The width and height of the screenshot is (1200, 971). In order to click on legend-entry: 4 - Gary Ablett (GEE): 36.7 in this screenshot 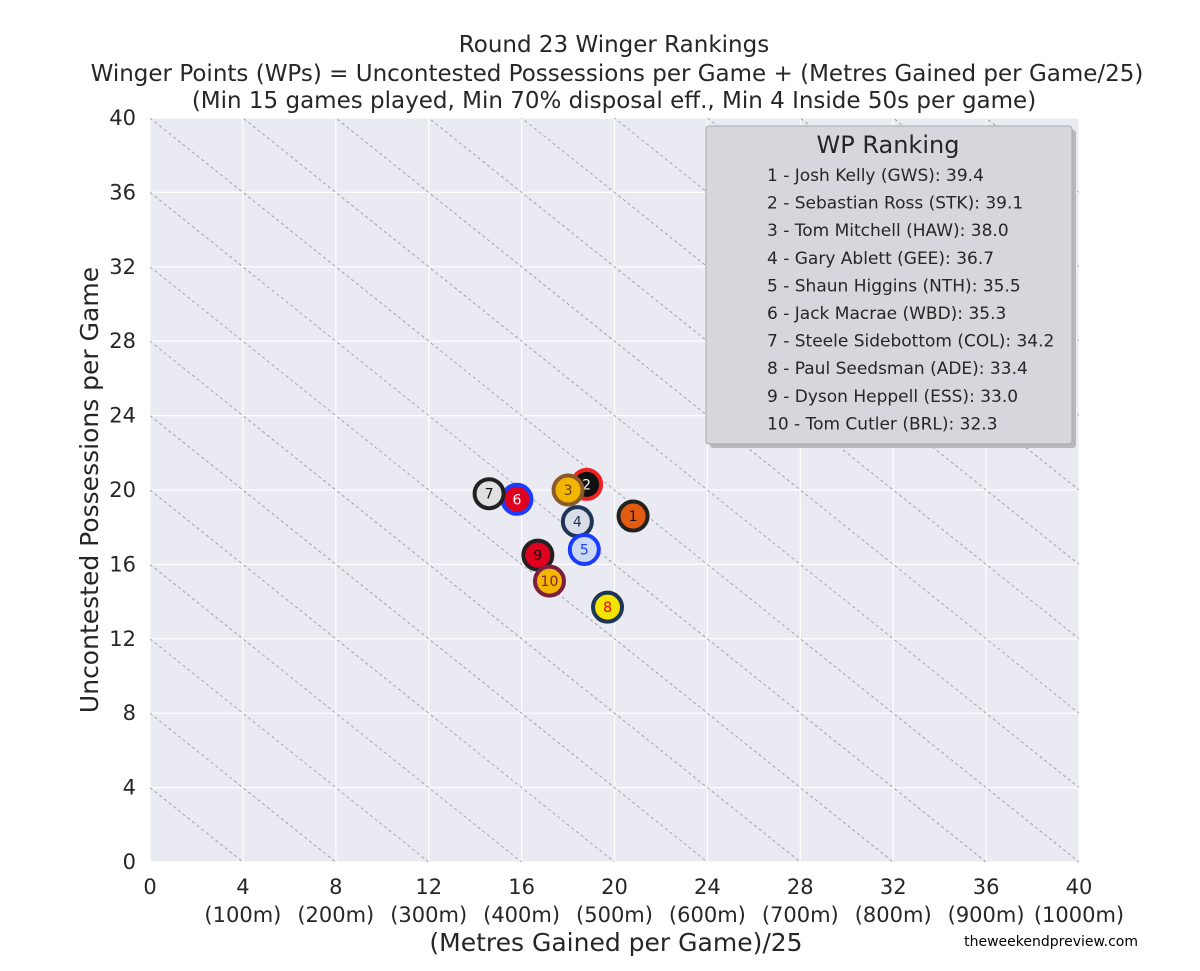, I will do `click(880, 259)`.